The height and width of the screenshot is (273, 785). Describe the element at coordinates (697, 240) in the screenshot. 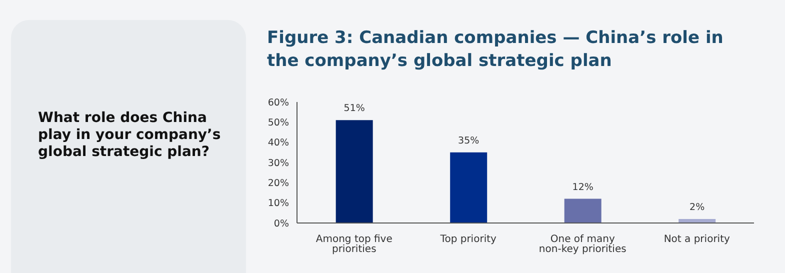

I see `x-tick-label: Not a priority` at that location.